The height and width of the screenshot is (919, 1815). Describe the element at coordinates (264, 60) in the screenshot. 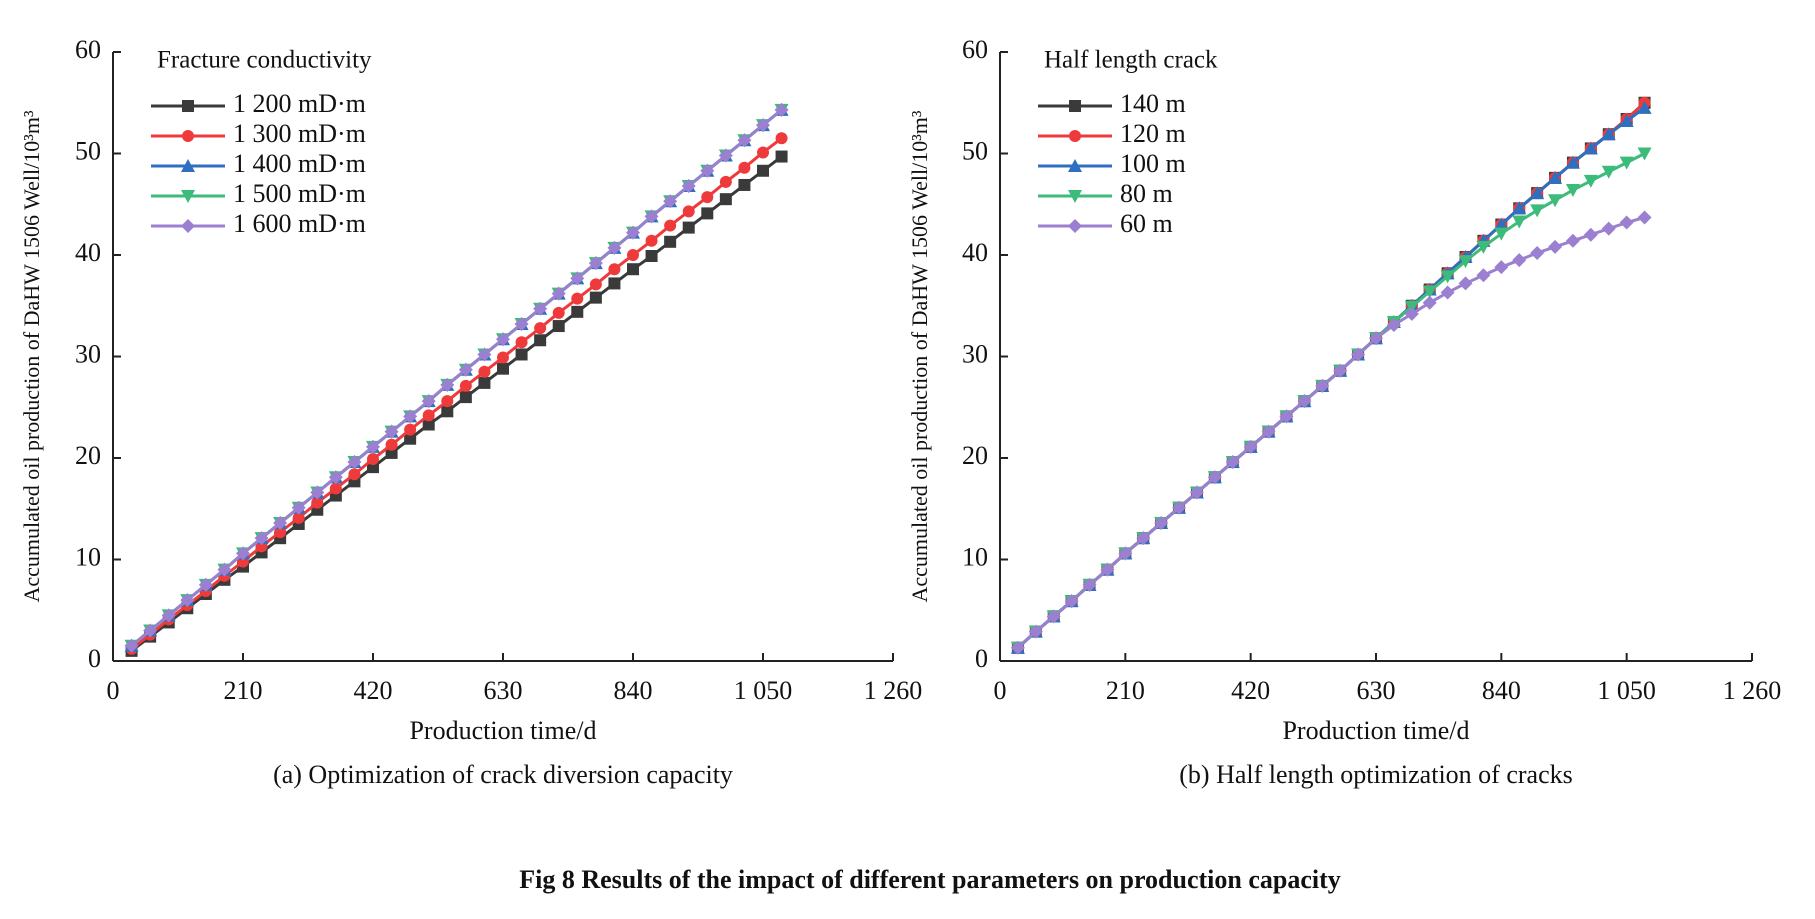

I see `legend-title: Fracture conductivity` at that location.